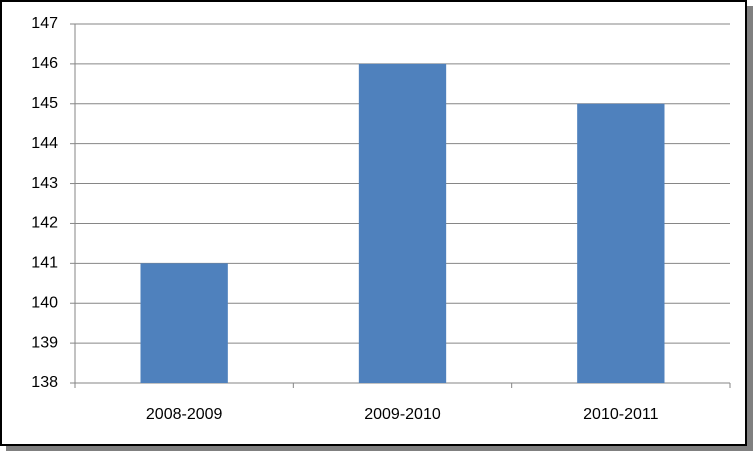 The image size is (753, 451). I want to click on y-tick-label: 141, so click(44, 263).